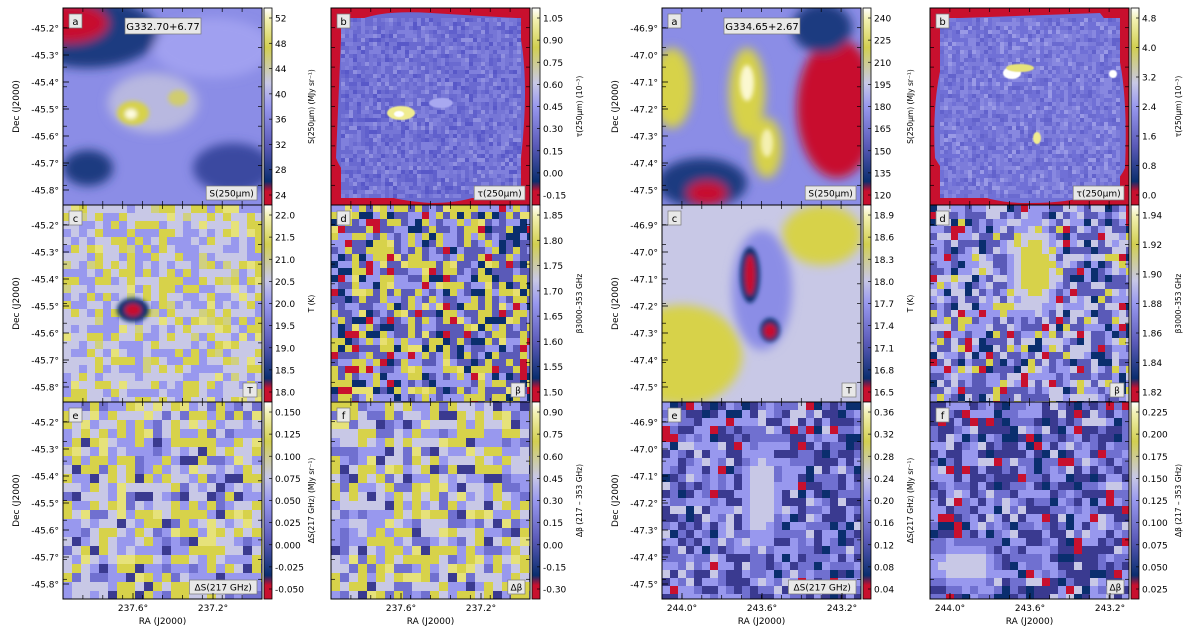 This screenshot has height=637, width=1200. What do you see at coordinates (1152, 394) in the screenshot?
I see `colorbar-tick-label: 1.82` at bounding box center [1152, 394].